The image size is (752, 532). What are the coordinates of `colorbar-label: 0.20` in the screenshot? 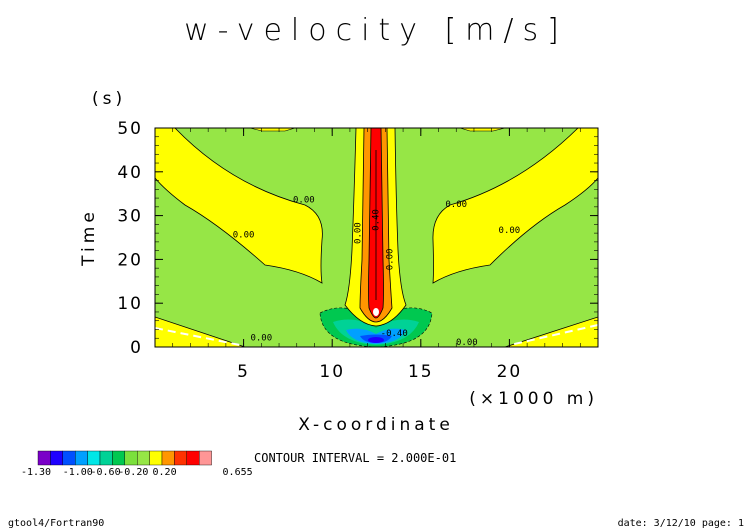 It's located at (165, 472).